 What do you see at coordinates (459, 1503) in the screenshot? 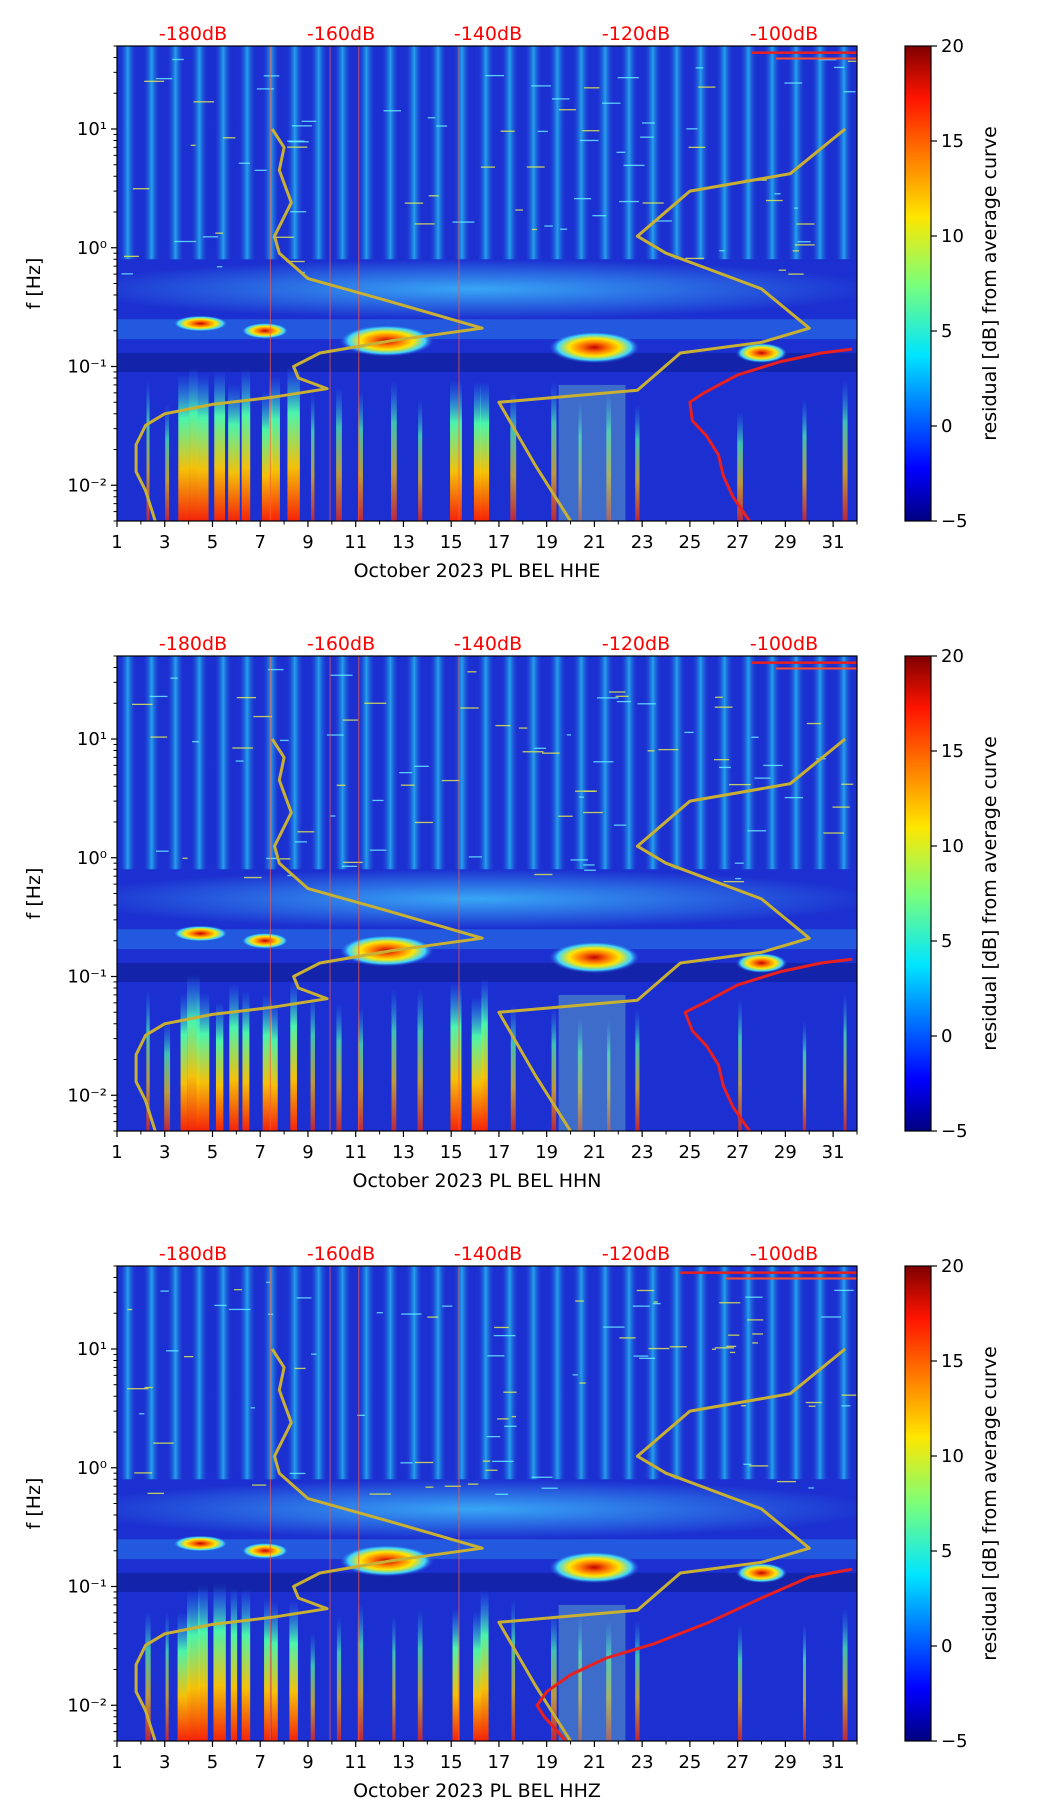
I see `glitch-line` at bounding box center [459, 1503].